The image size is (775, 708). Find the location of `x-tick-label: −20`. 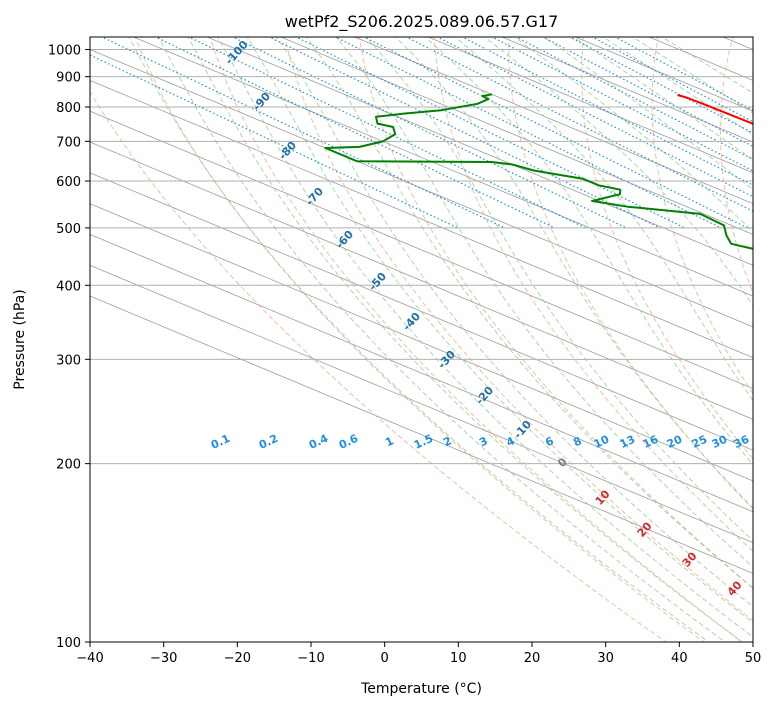

x-tick-label: −20 is located at coordinates (237, 658).